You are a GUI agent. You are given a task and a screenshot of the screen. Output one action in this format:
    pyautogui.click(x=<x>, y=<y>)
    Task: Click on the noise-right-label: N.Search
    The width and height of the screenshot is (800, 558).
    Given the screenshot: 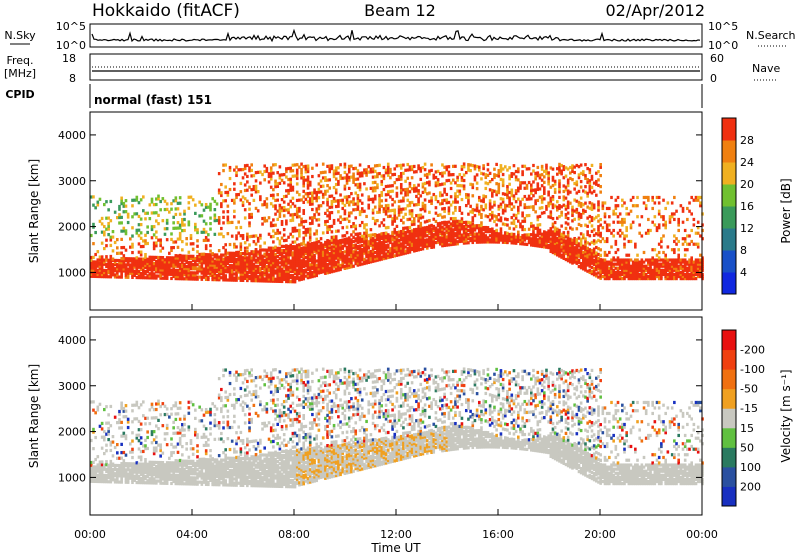 What is the action you would take?
    pyautogui.click(x=771, y=35)
    